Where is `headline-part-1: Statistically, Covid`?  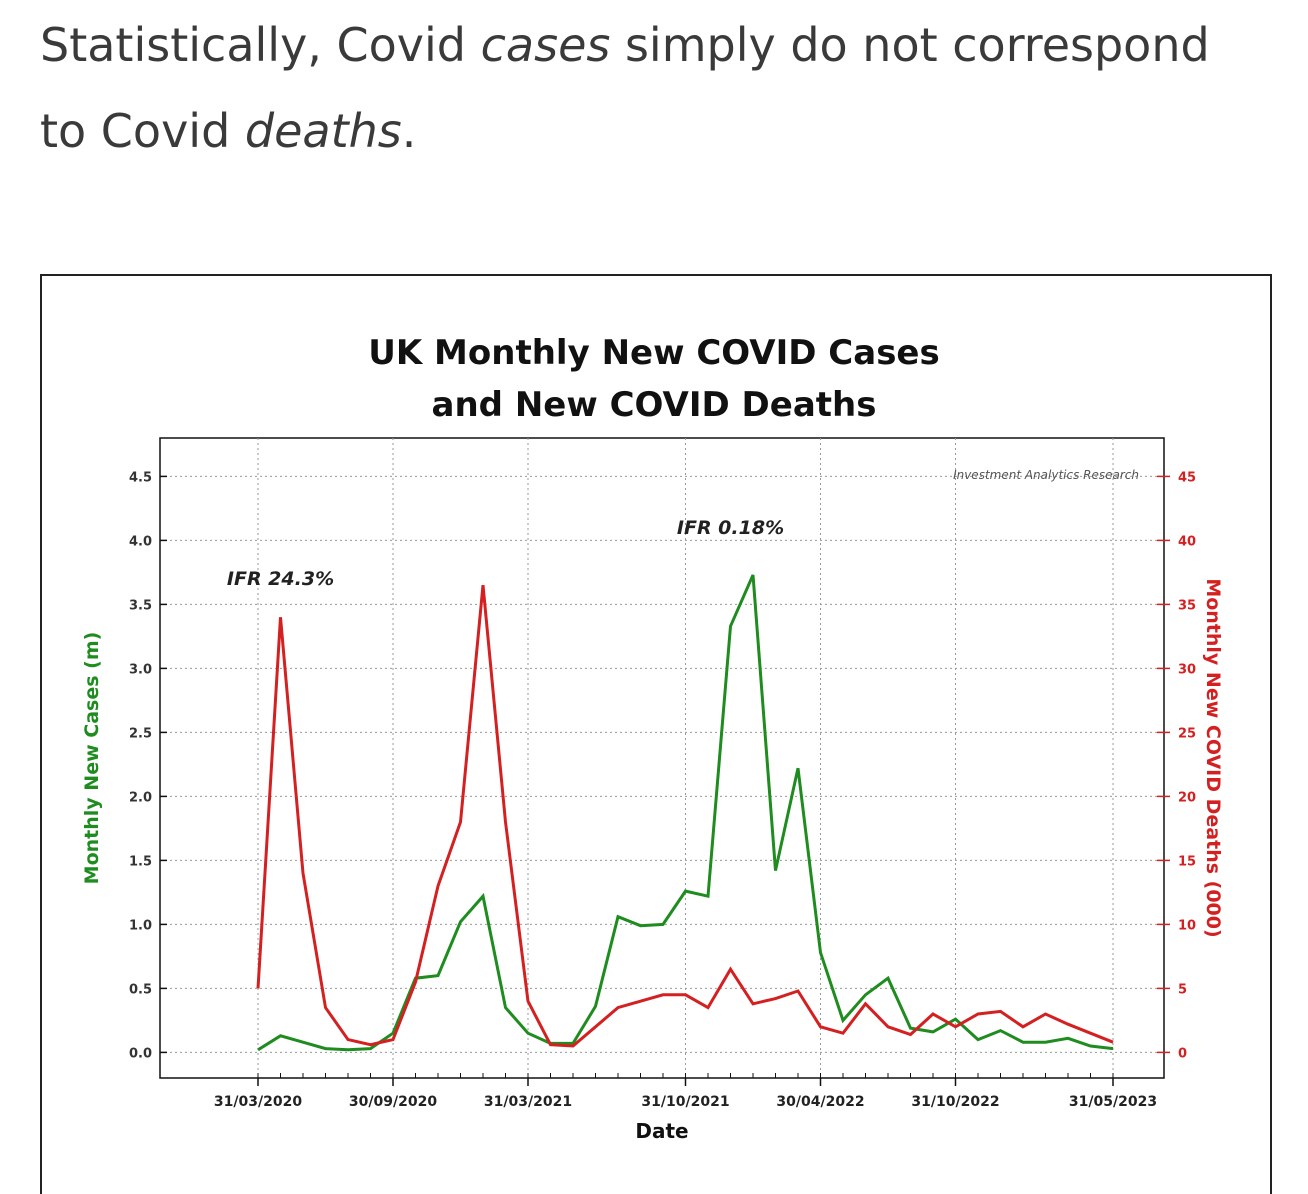
headline-part-1: Statistically, Covid is located at coordinates (260, 45).